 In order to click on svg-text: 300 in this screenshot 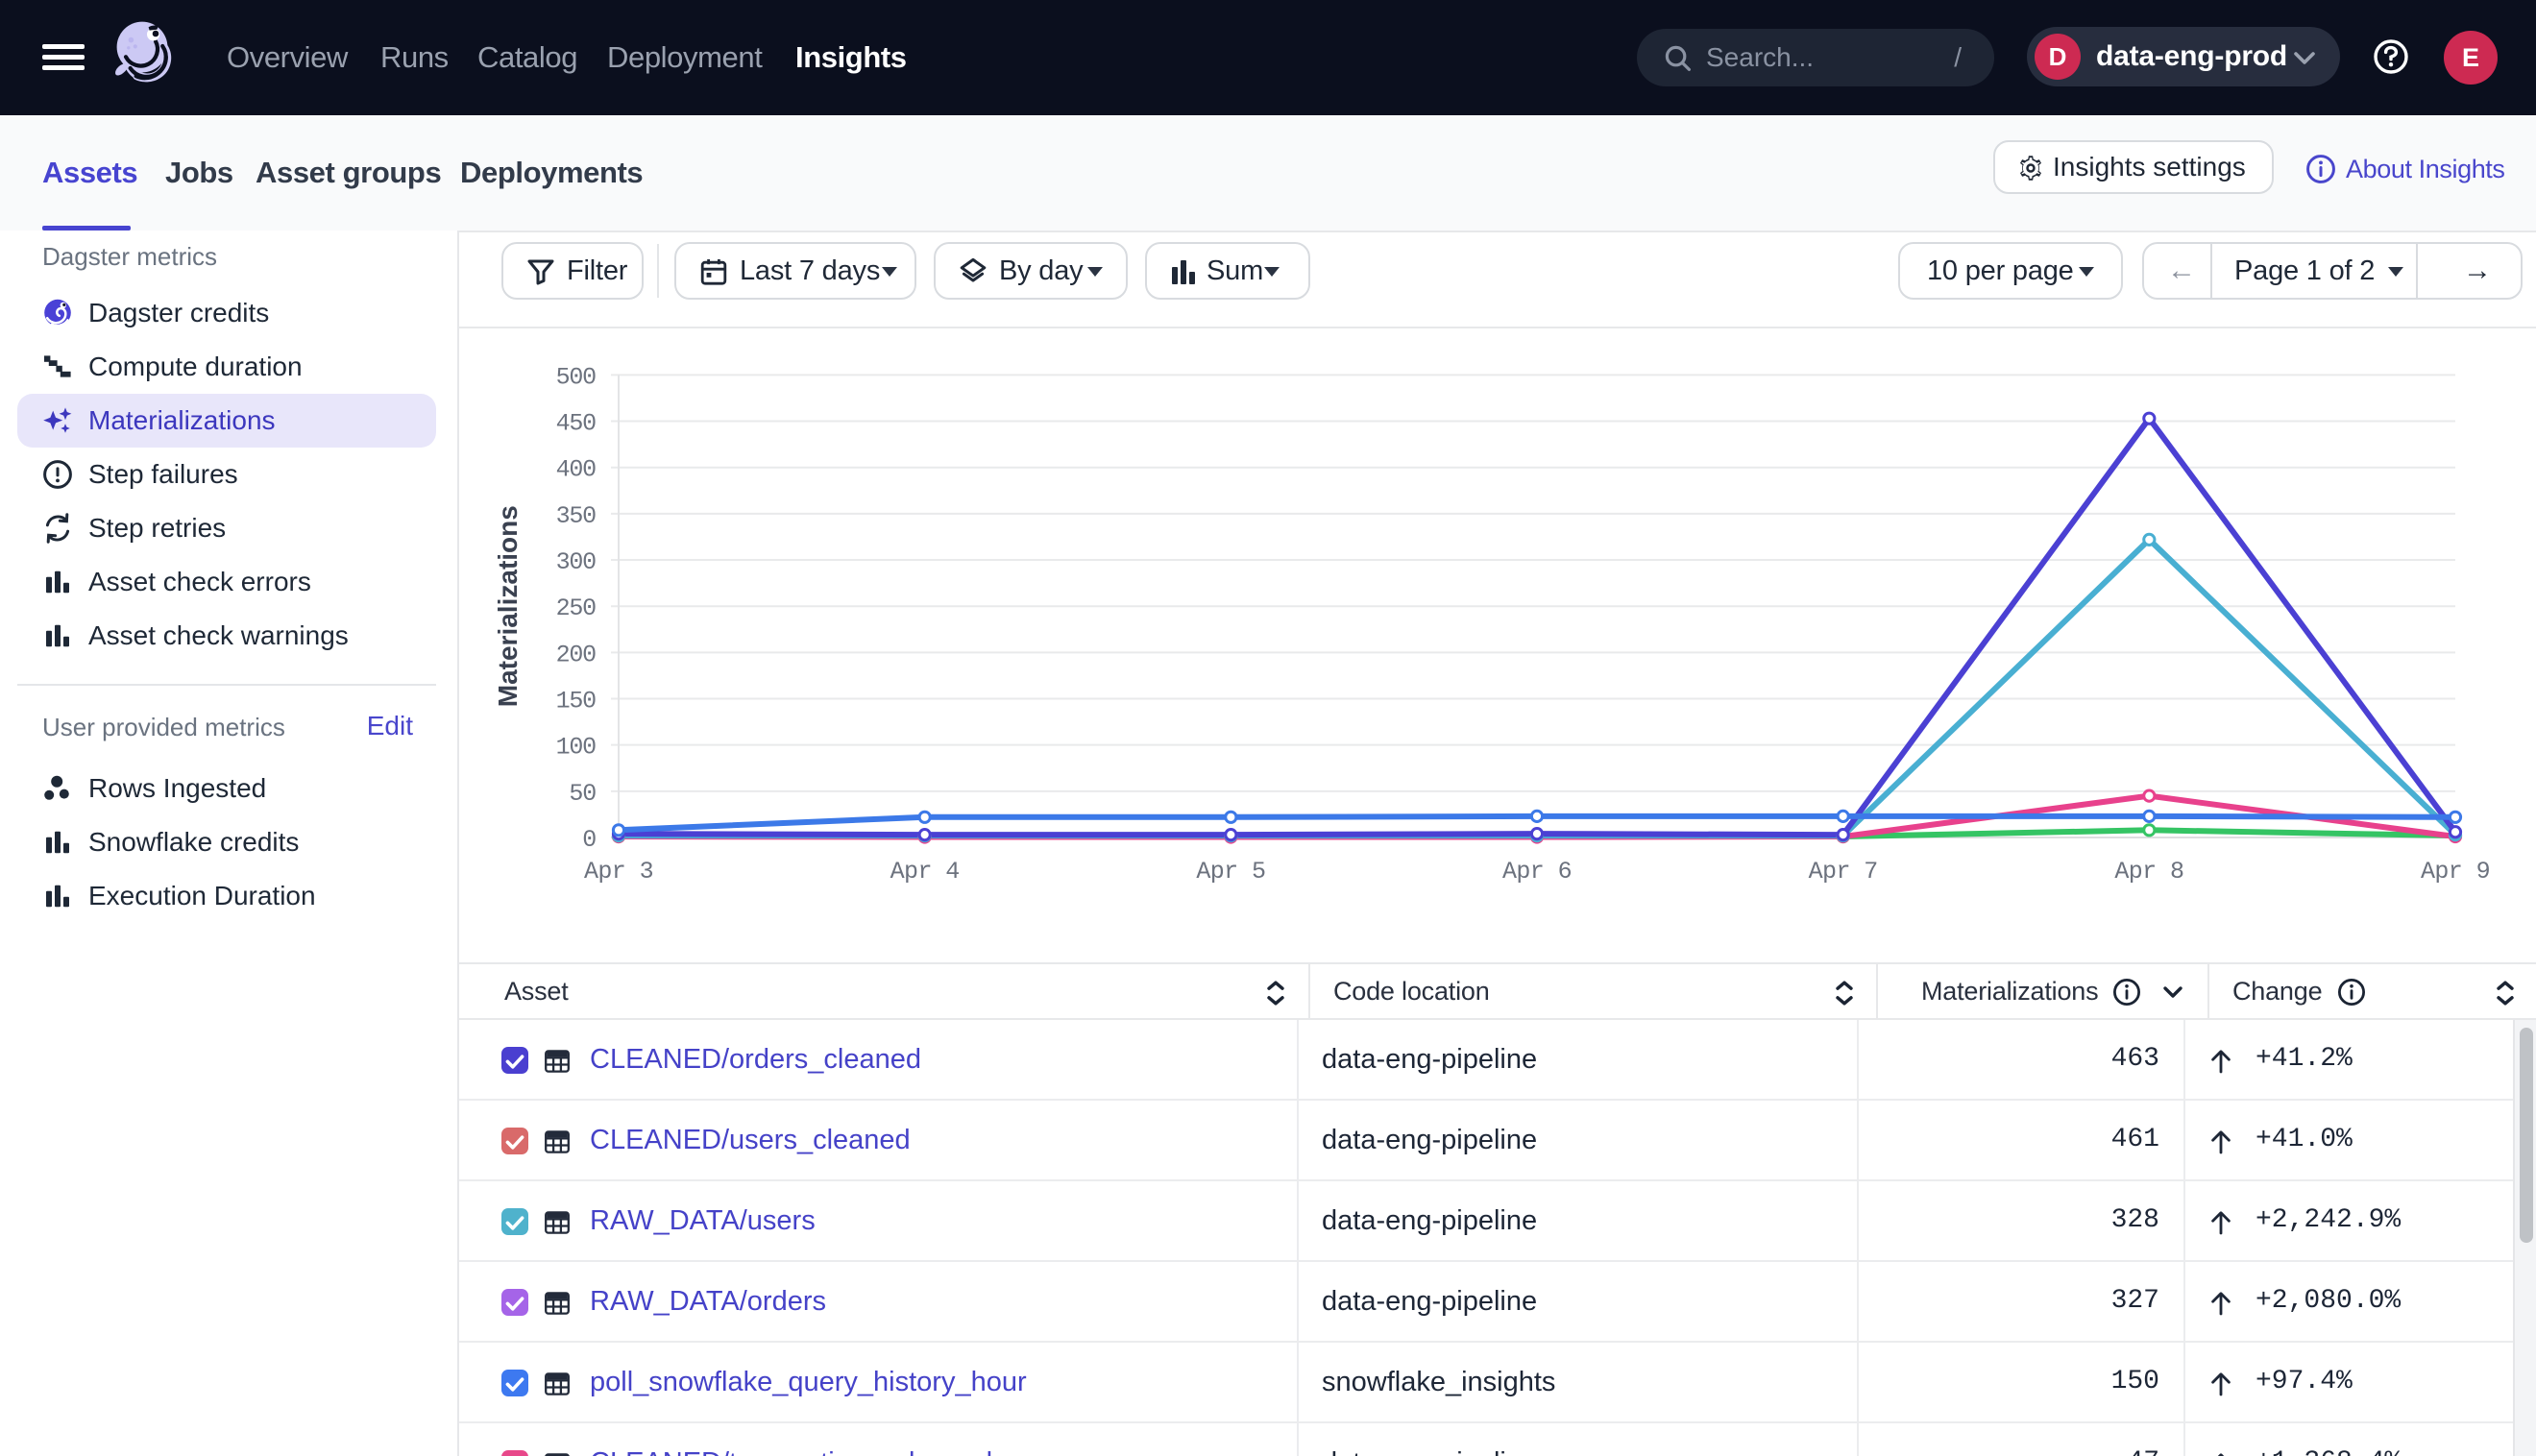, I will do `click(576, 562)`.